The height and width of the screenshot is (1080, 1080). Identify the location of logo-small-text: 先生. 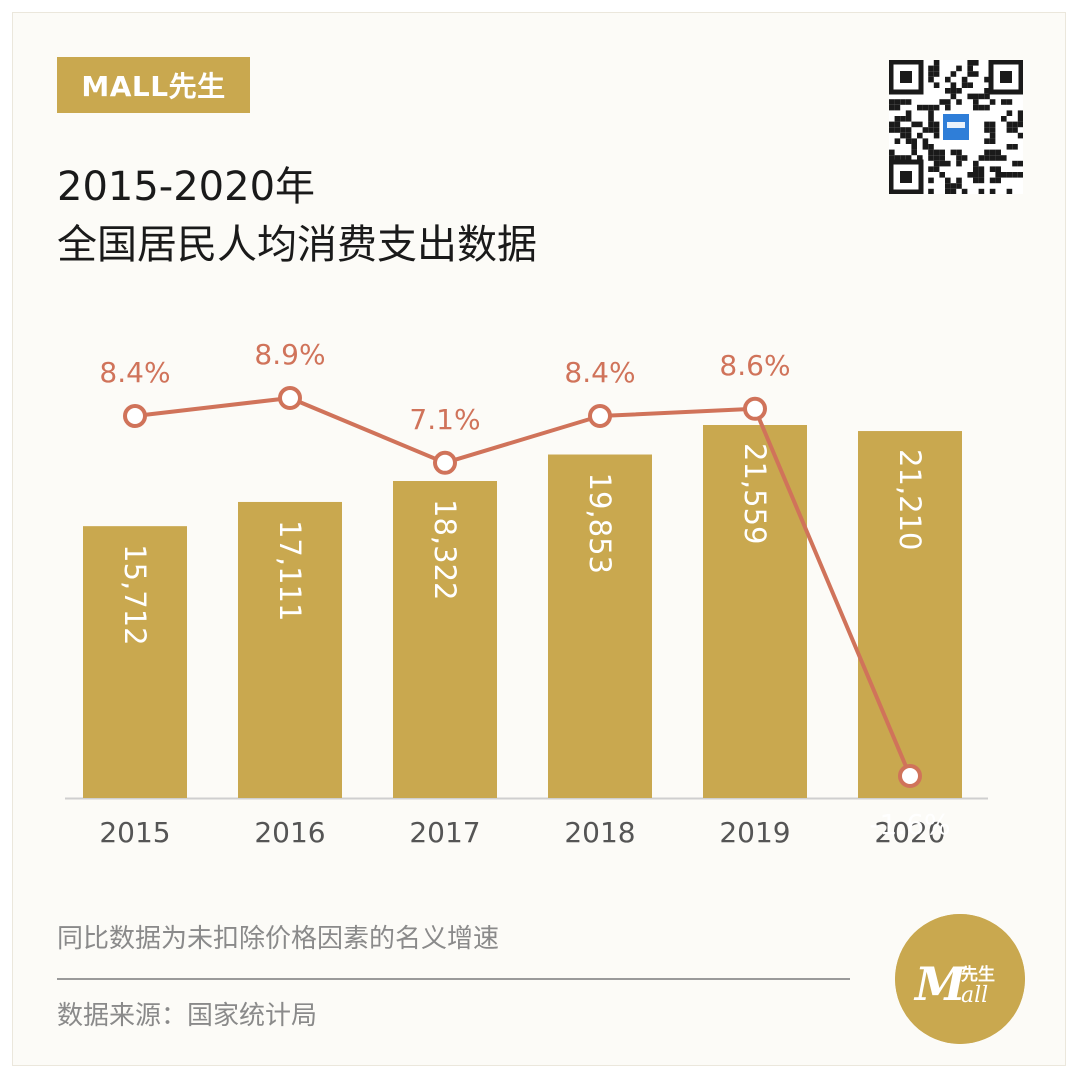
(978, 974).